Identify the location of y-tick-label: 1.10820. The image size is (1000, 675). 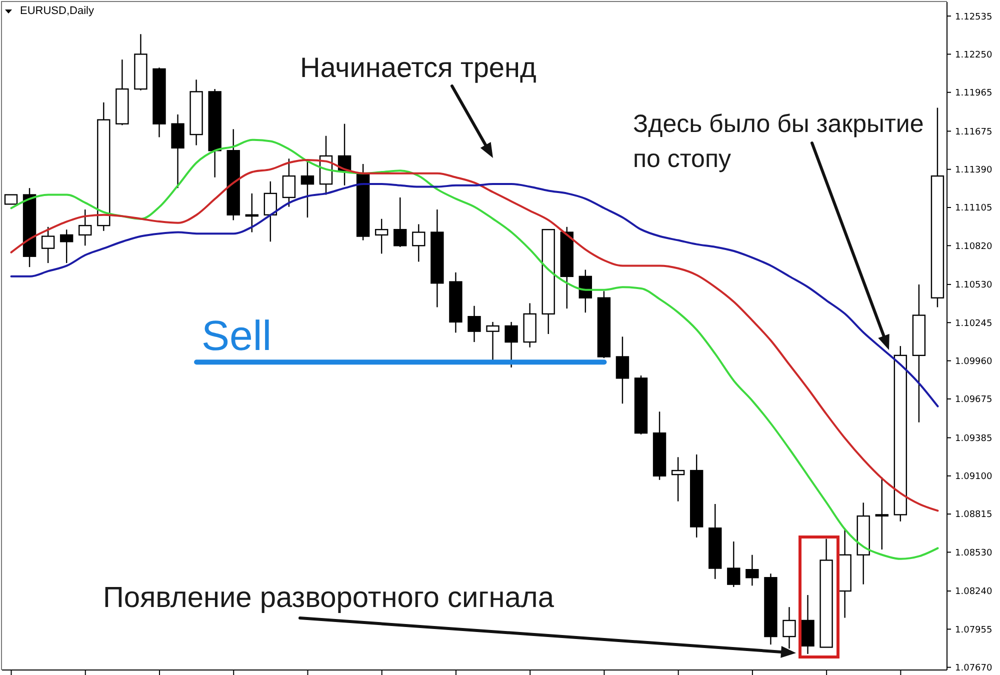
(973, 247).